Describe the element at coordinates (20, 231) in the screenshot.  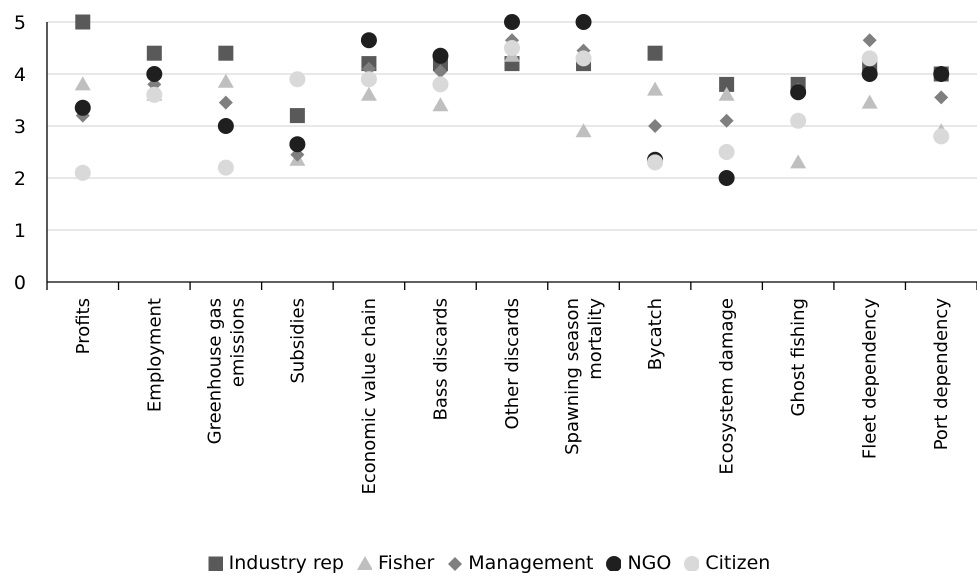
I see `y-tick-label: 1` at that location.